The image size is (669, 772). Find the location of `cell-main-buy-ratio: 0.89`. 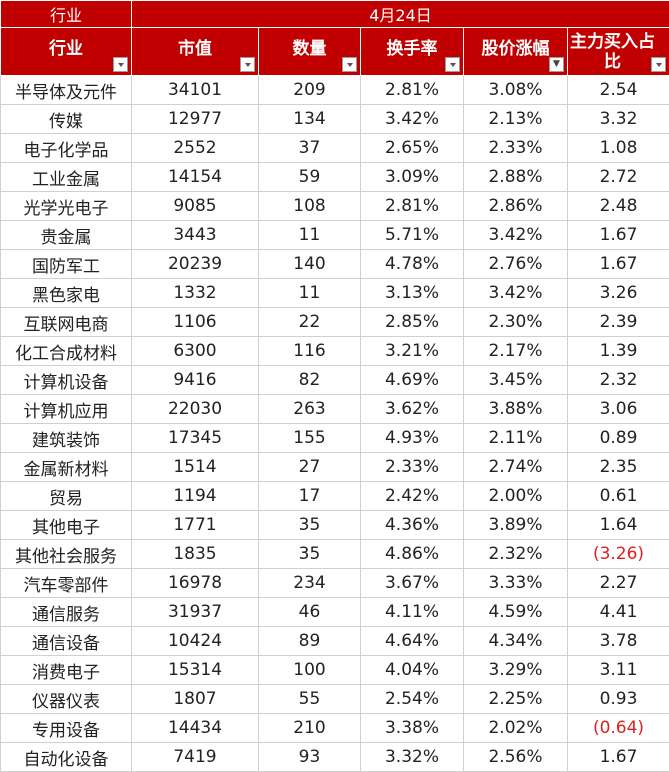

cell-main-buy-ratio: 0.89 is located at coordinates (618, 438).